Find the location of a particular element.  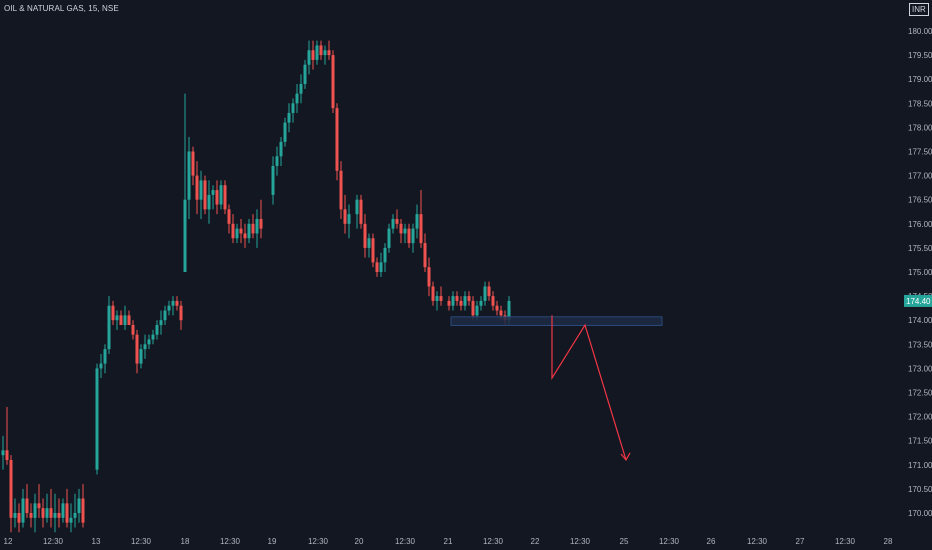

x-tick-label: 19 is located at coordinates (272, 541).